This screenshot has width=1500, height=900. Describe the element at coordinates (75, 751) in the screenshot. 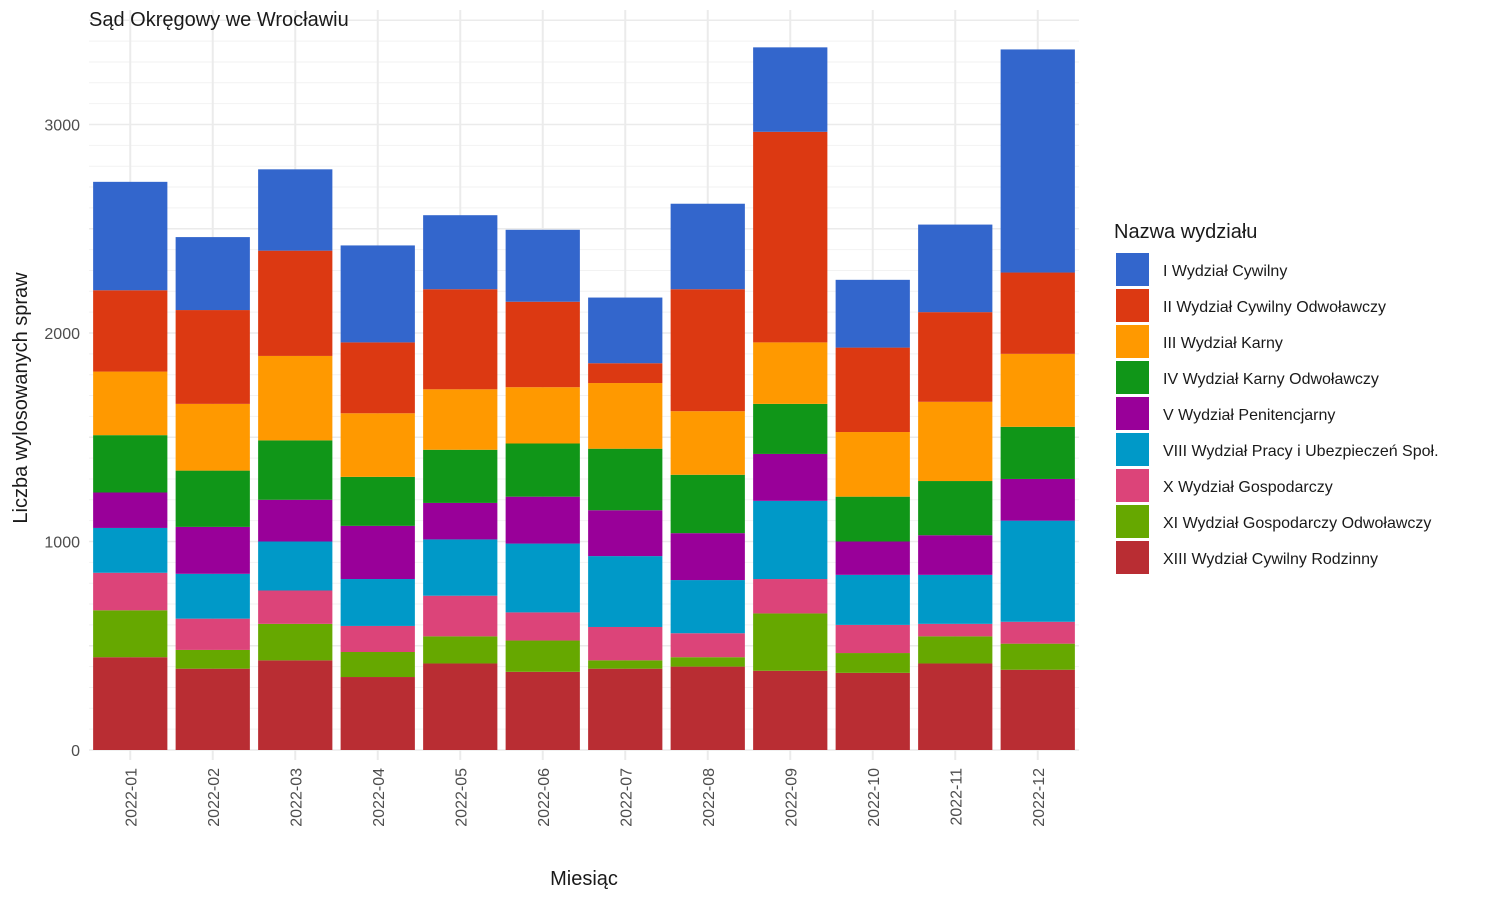

I see `y-tick-label: 0` at that location.